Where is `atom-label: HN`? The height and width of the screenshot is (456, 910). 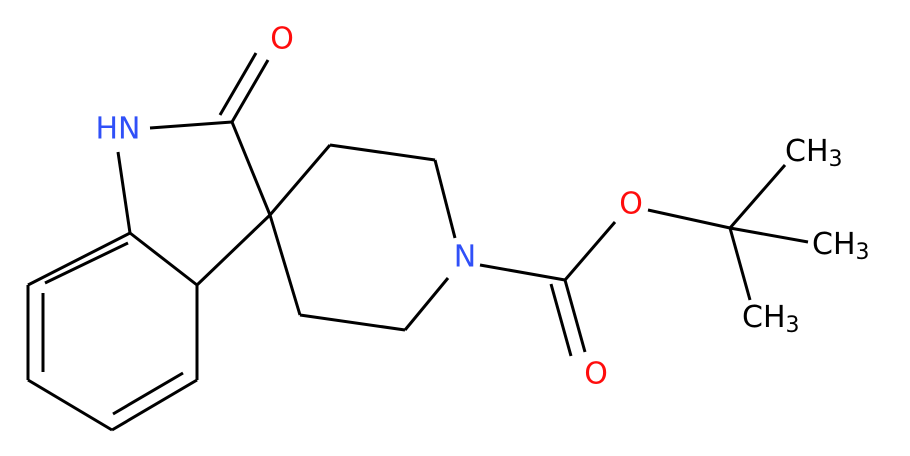 atom-label: HN is located at coordinates (118, 129).